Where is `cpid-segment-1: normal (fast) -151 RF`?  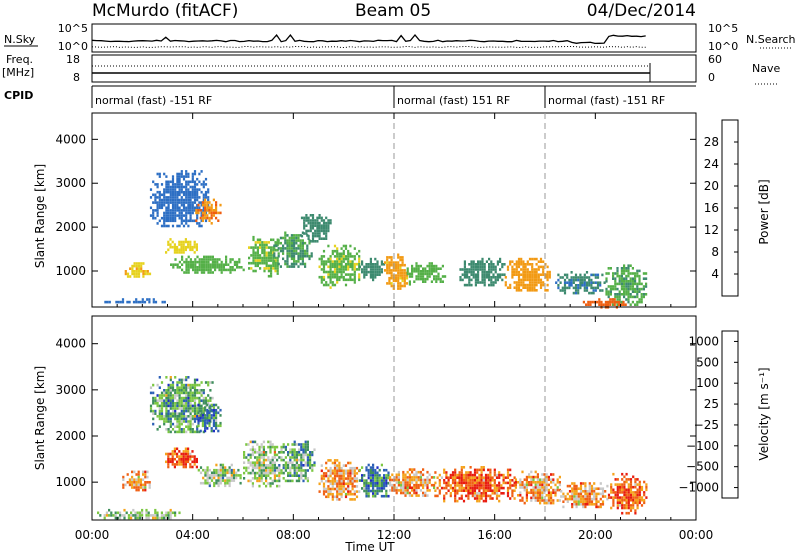
cpid-segment-1: normal (fast) -151 RF is located at coordinates (153, 100).